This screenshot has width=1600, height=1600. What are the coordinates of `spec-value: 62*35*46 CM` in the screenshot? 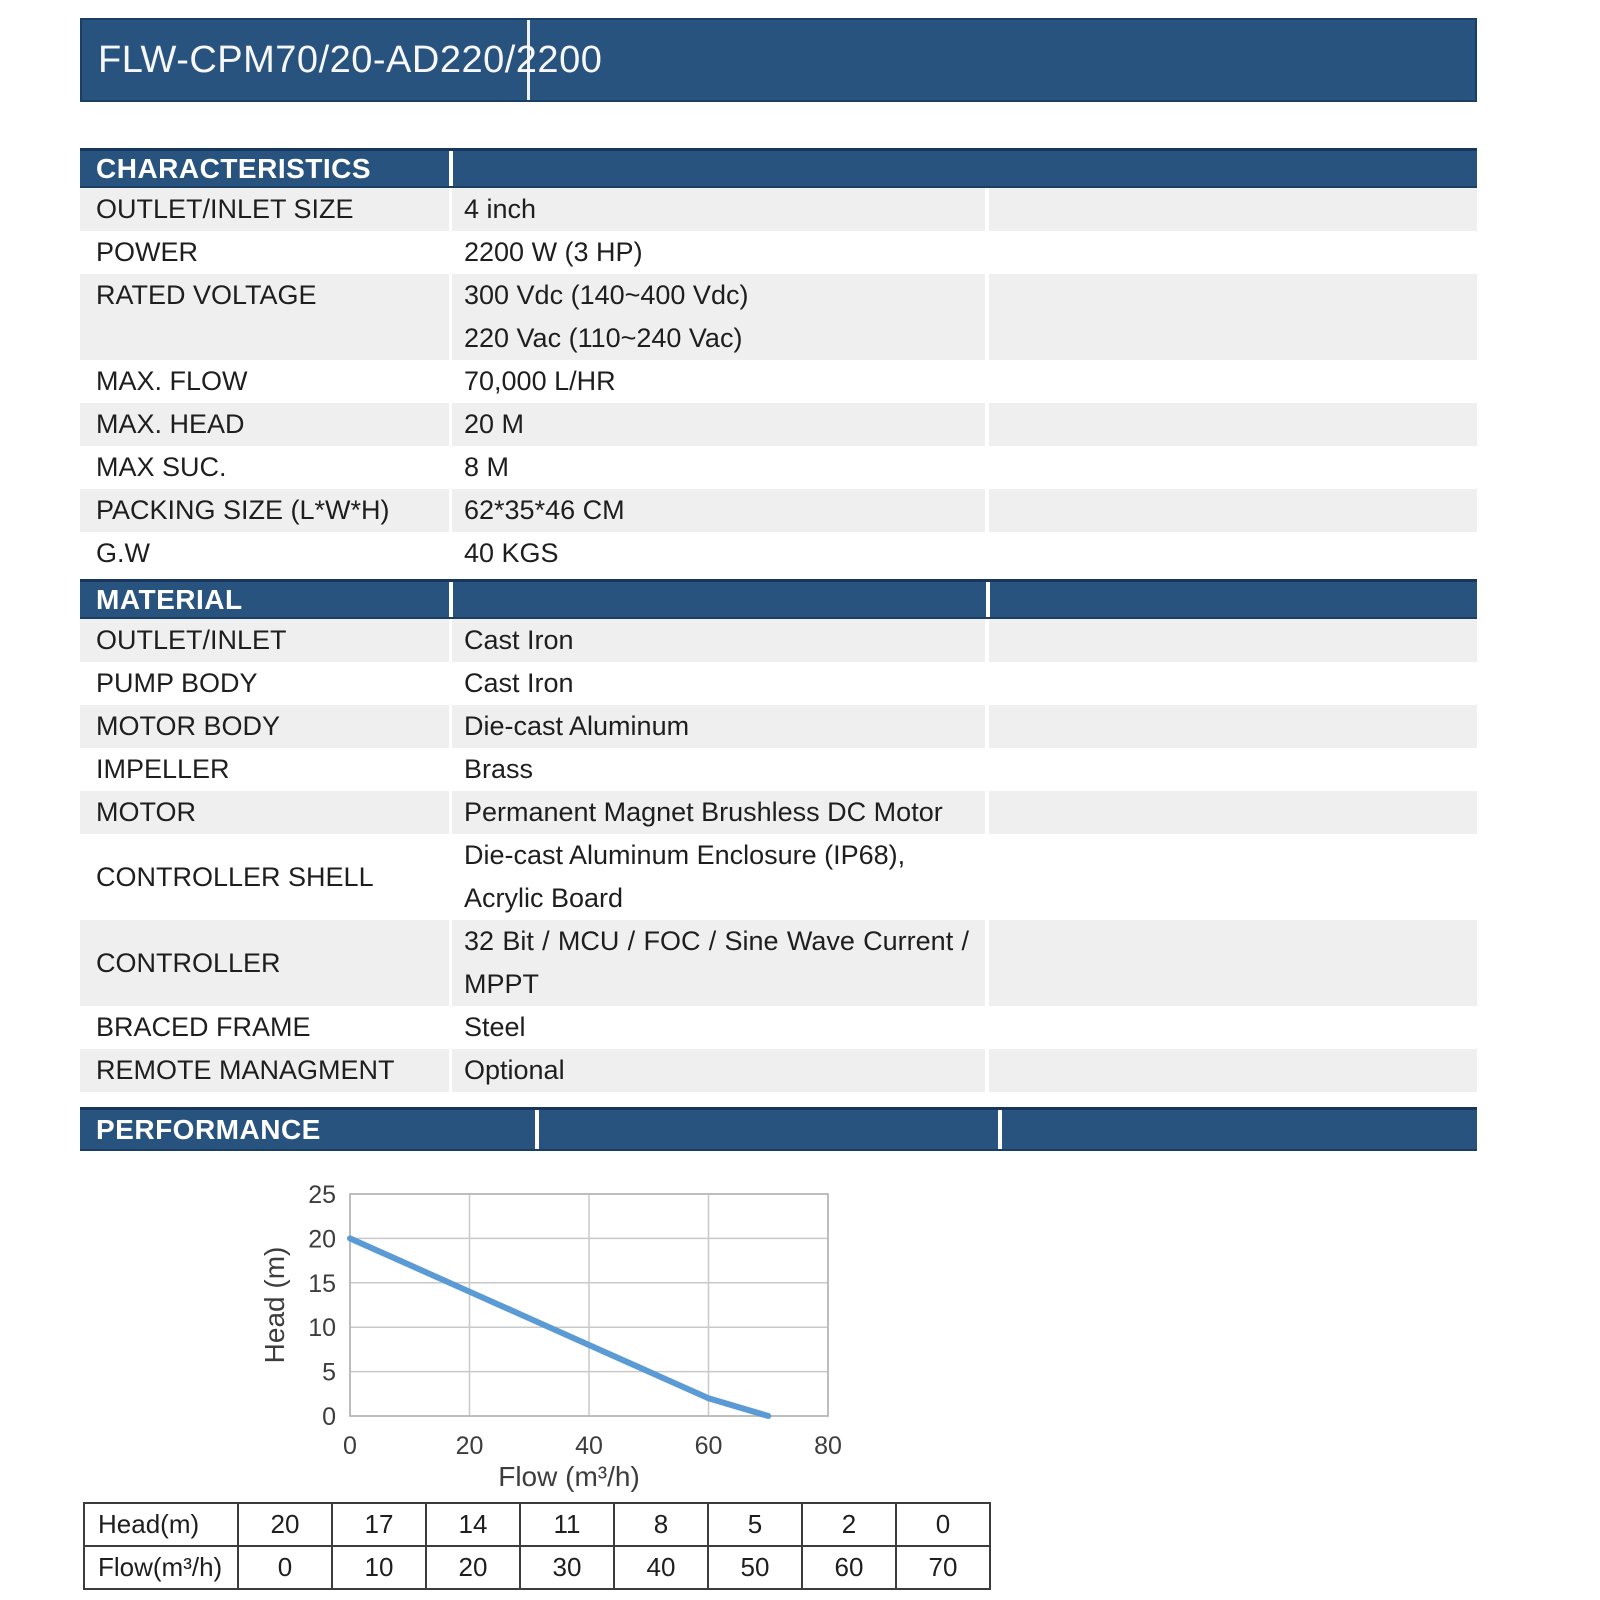 It's located at (544, 510).